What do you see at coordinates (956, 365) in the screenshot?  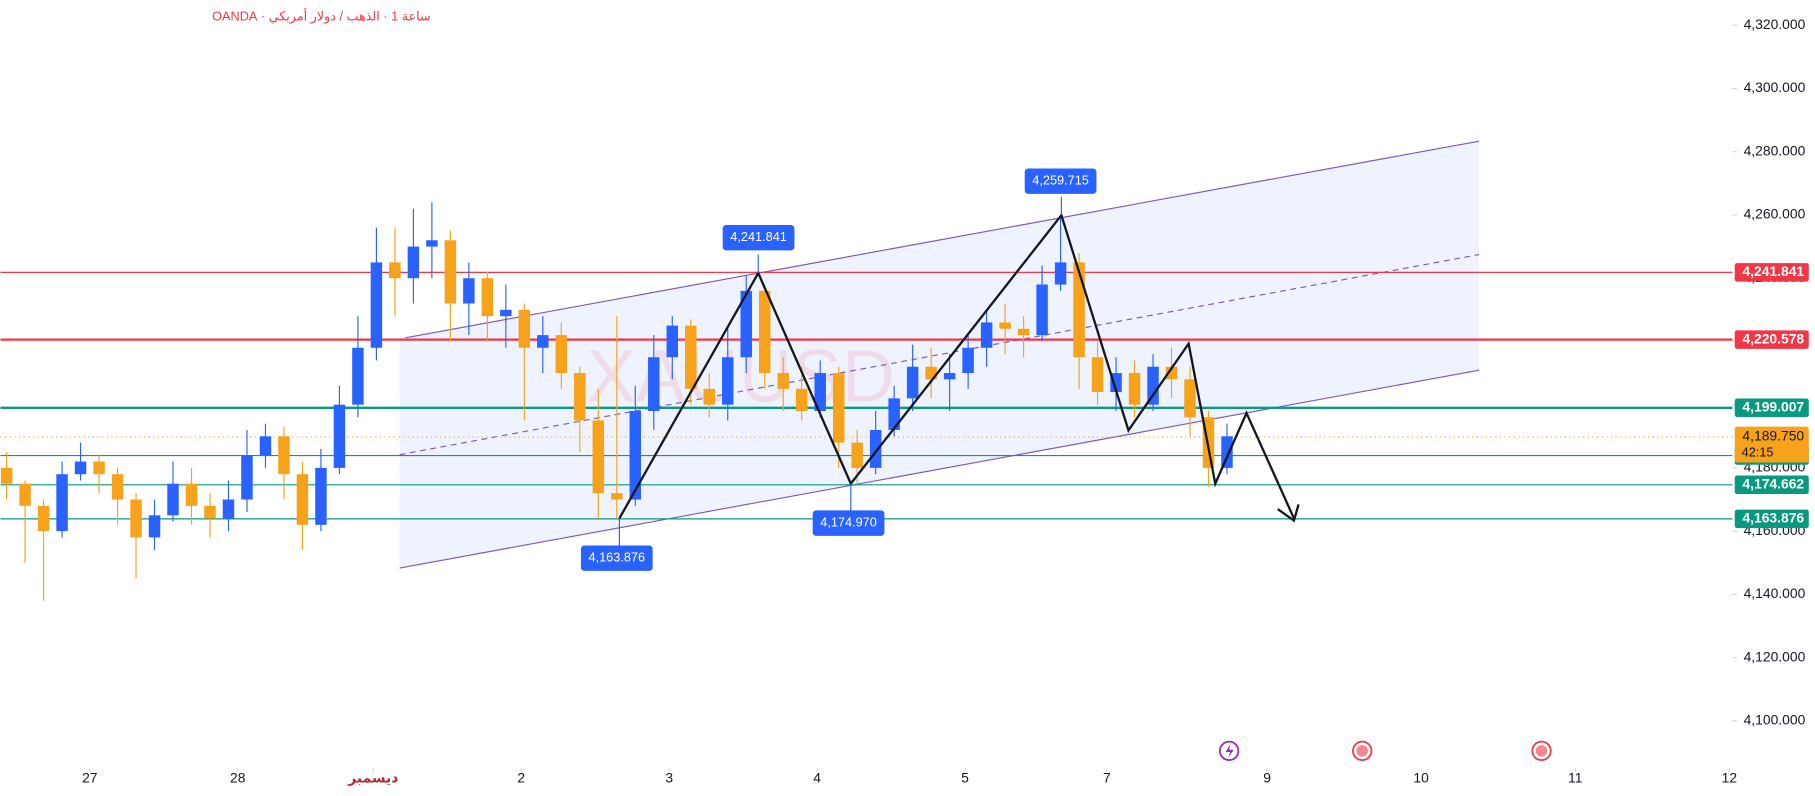 I see `zigzag-path` at bounding box center [956, 365].